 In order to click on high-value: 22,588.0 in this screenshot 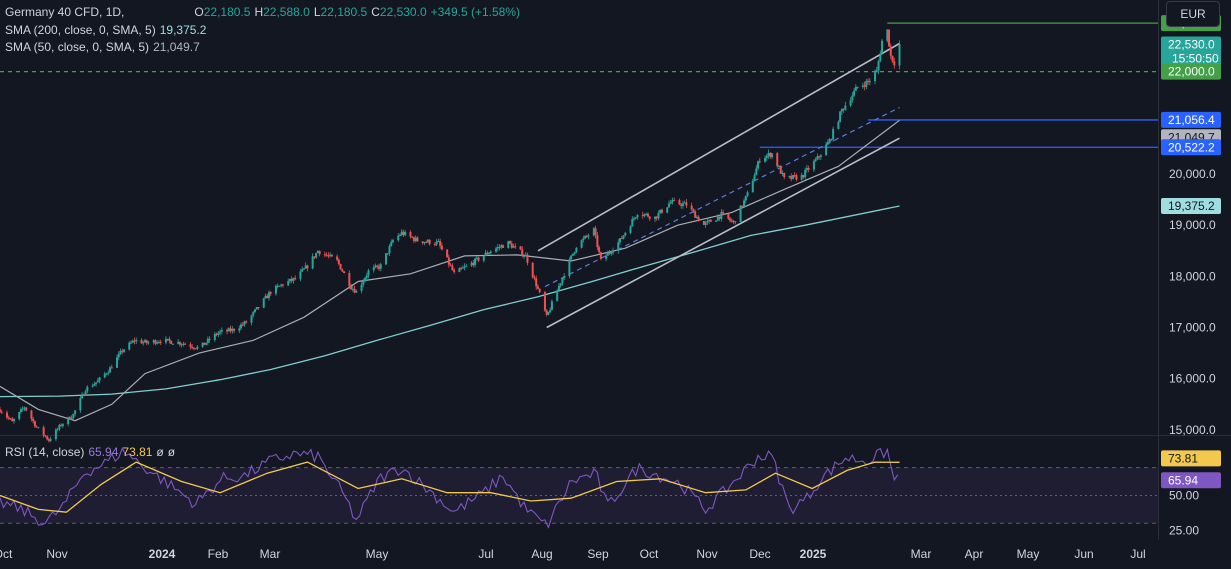, I will do `click(286, 12)`.